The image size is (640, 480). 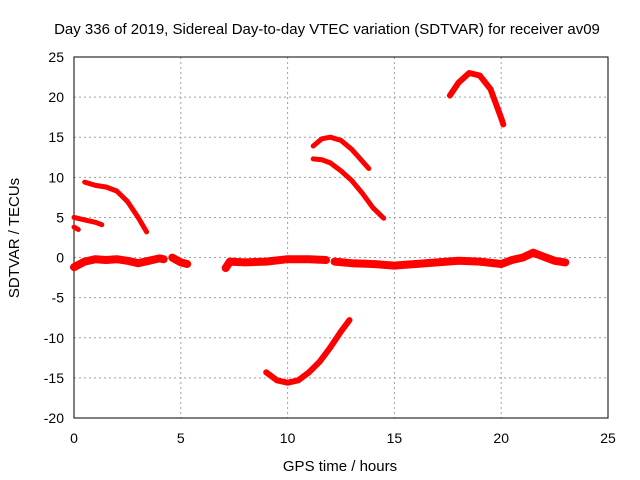 What do you see at coordinates (308, 351) in the screenshot?
I see `series-arc-d` at bounding box center [308, 351].